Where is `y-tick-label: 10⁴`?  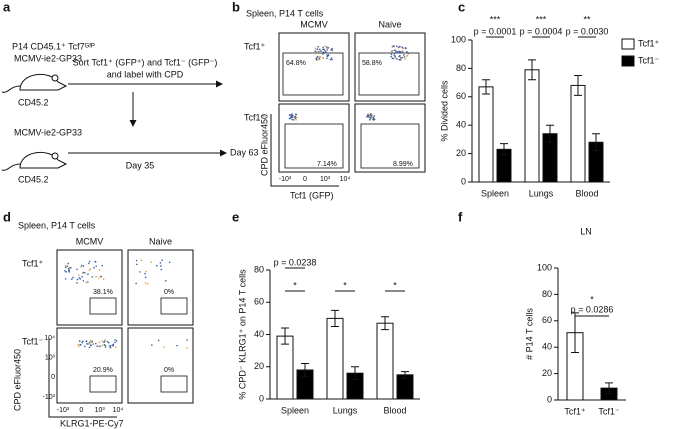
y-tick-label: 10⁴ is located at coordinates (49, 338).